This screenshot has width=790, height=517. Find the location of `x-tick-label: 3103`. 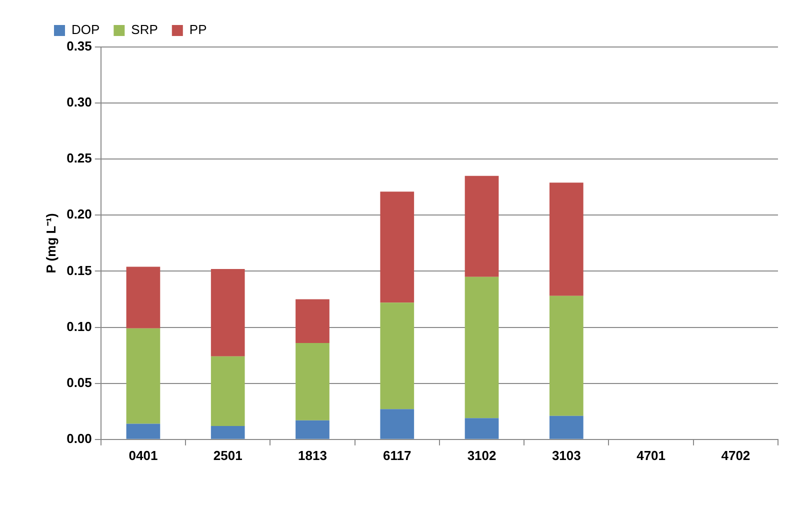

x-tick-label: 3103 is located at coordinates (566, 455).